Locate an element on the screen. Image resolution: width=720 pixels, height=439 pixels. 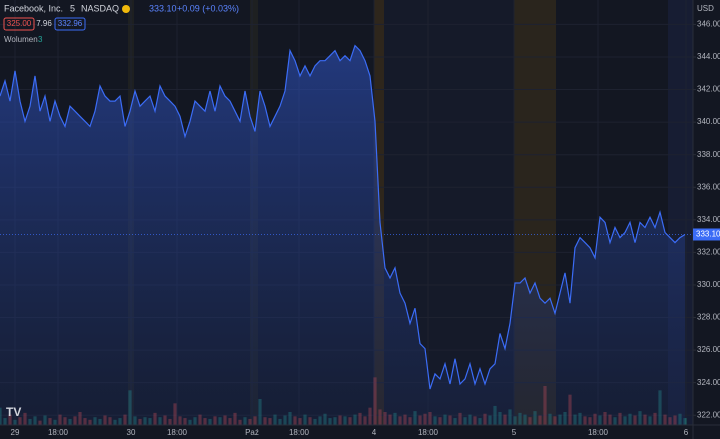
bid-box is located at coordinates (19, 24).